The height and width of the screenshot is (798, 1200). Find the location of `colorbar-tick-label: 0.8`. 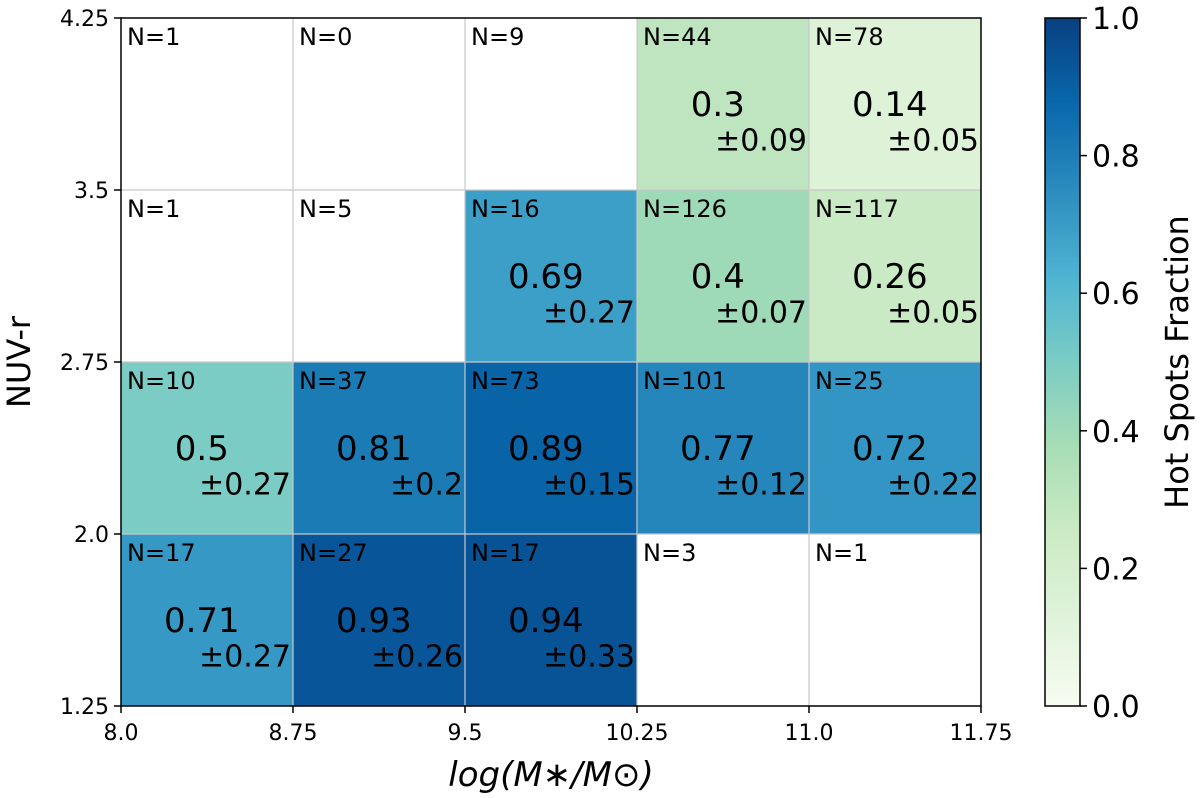

colorbar-tick-label: 0.8 is located at coordinates (1116, 157).